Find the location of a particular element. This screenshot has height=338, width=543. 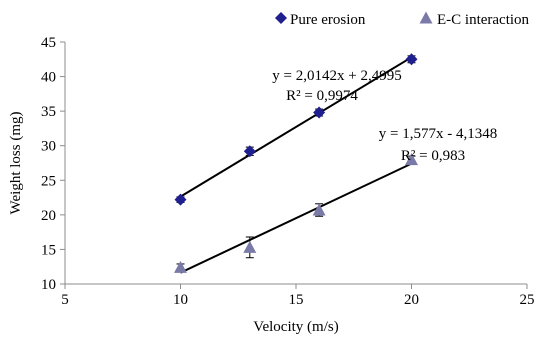

x-tick-label: 10 is located at coordinates (180, 300).